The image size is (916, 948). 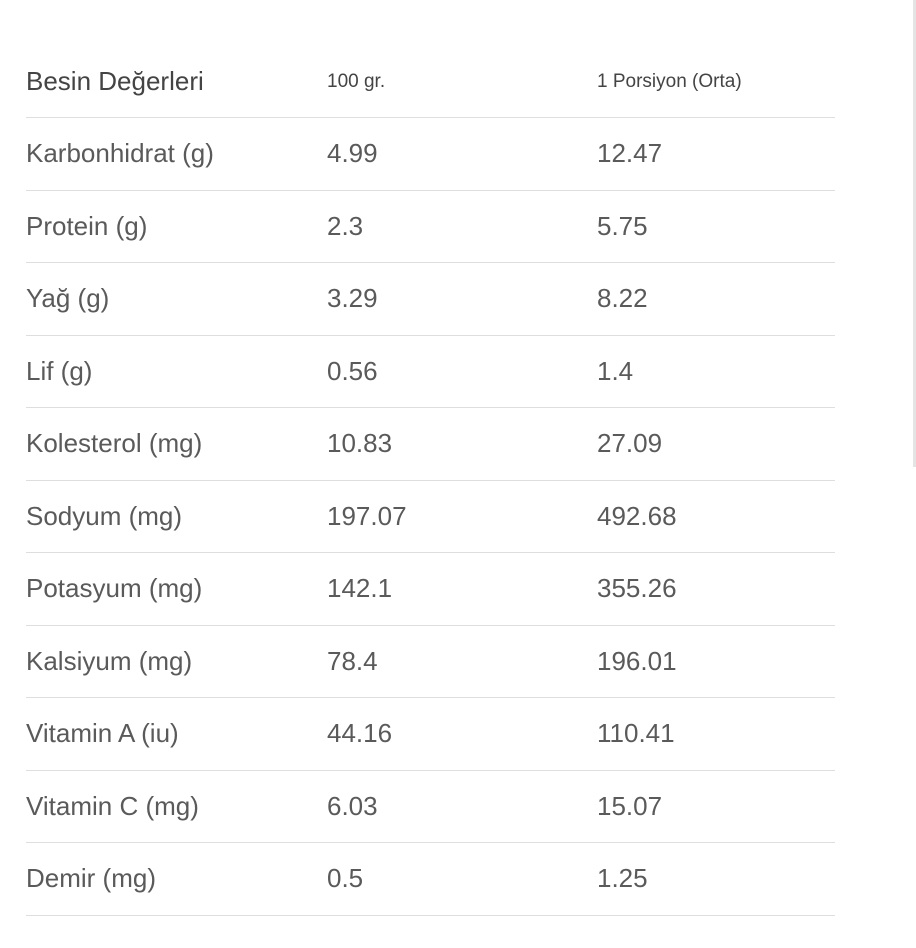 What do you see at coordinates (352, 660) in the screenshot?
I see `value-100g: 78.4` at bounding box center [352, 660].